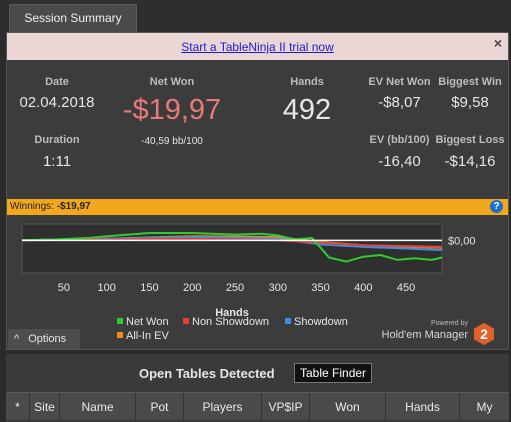  What do you see at coordinates (231, 322) in the screenshot?
I see `legend-label: Non Showdown` at bounding box center [231, 322].